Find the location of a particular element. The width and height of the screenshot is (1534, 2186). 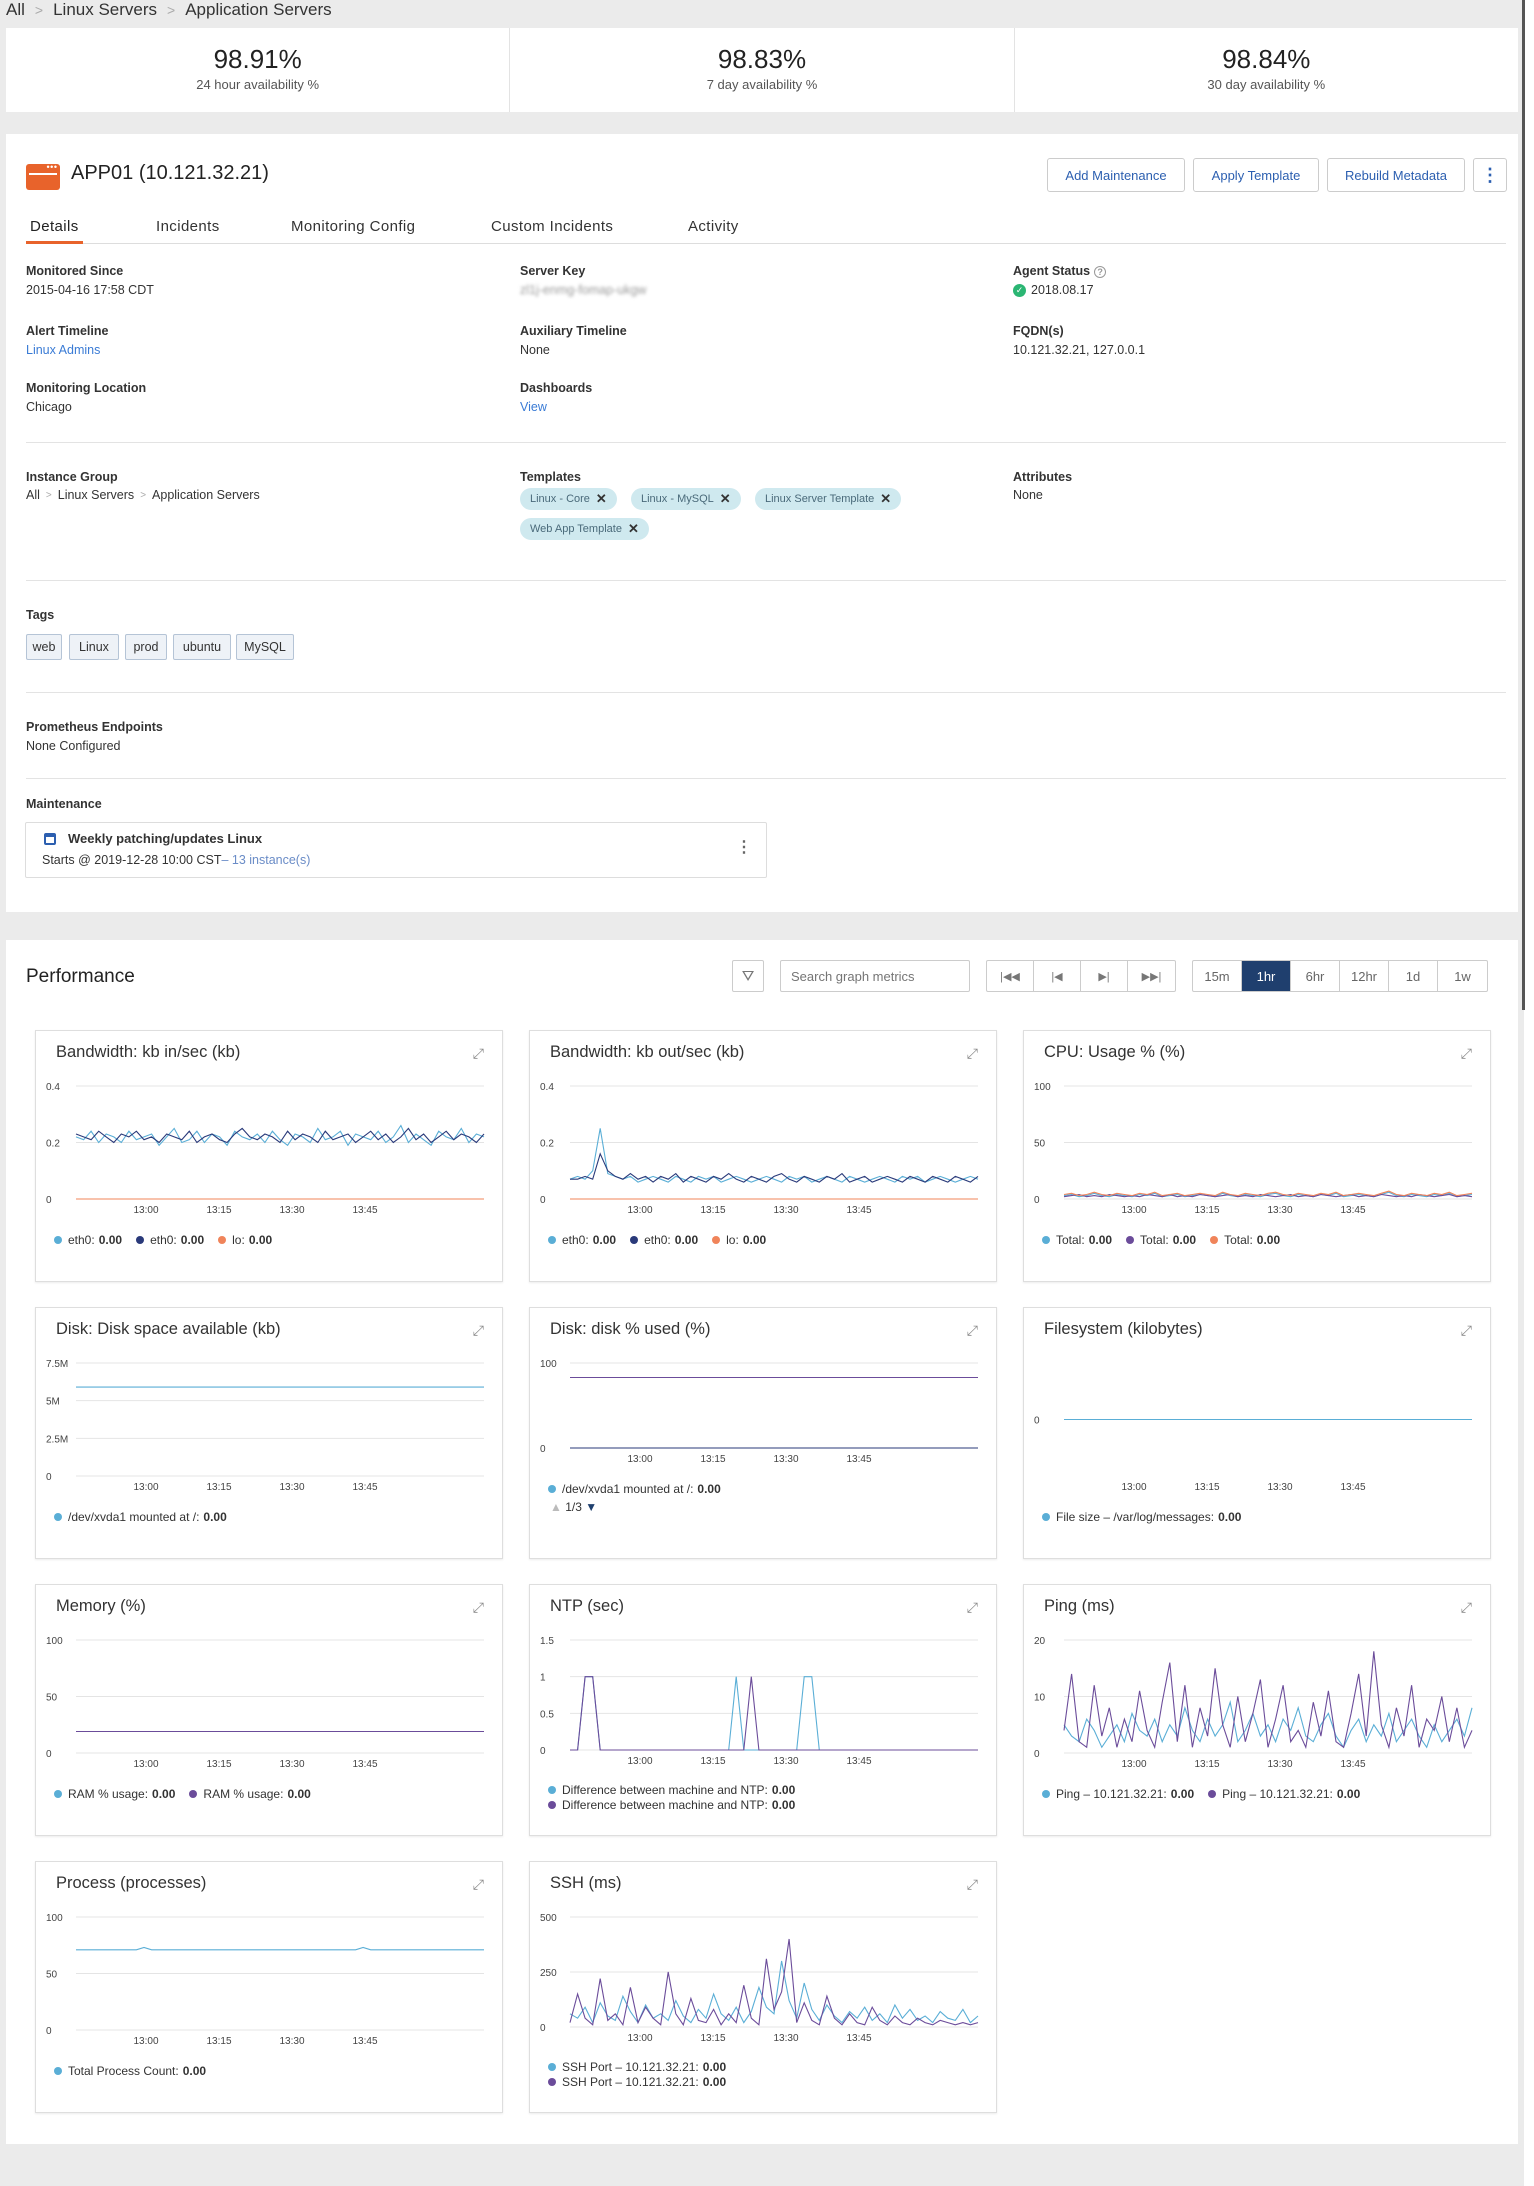

instance-group-all: All is located at coordinates (33, 495).